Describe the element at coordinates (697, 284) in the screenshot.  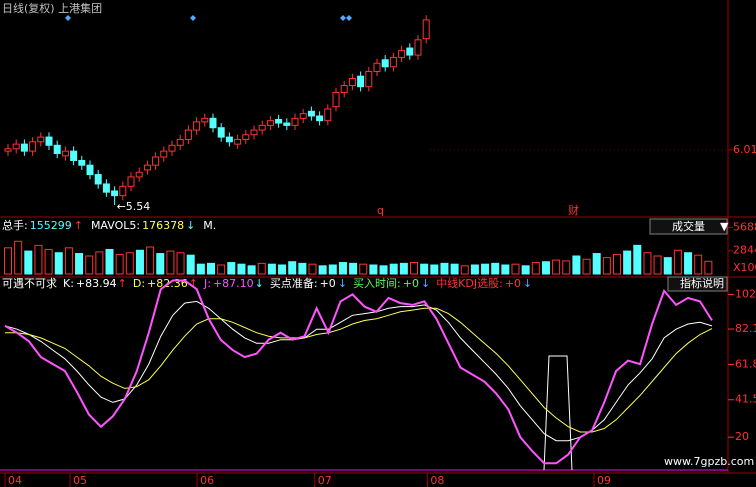
I see `help-button` at that location.